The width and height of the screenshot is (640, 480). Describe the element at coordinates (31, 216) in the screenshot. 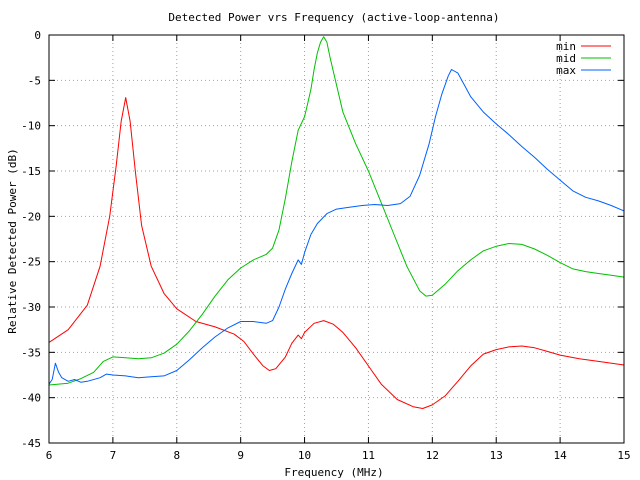

I see `y-tick-label: -20` at that location.